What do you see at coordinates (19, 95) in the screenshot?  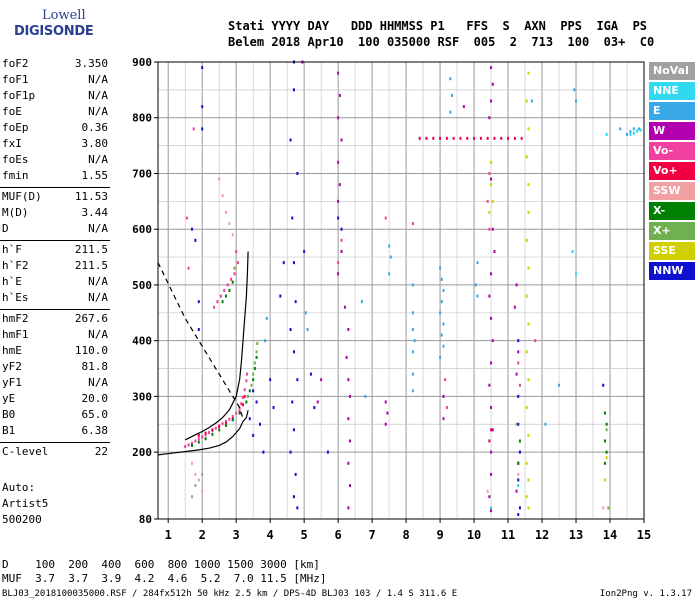 I see `param-name: foF1p` at bounding box center [19, 95].